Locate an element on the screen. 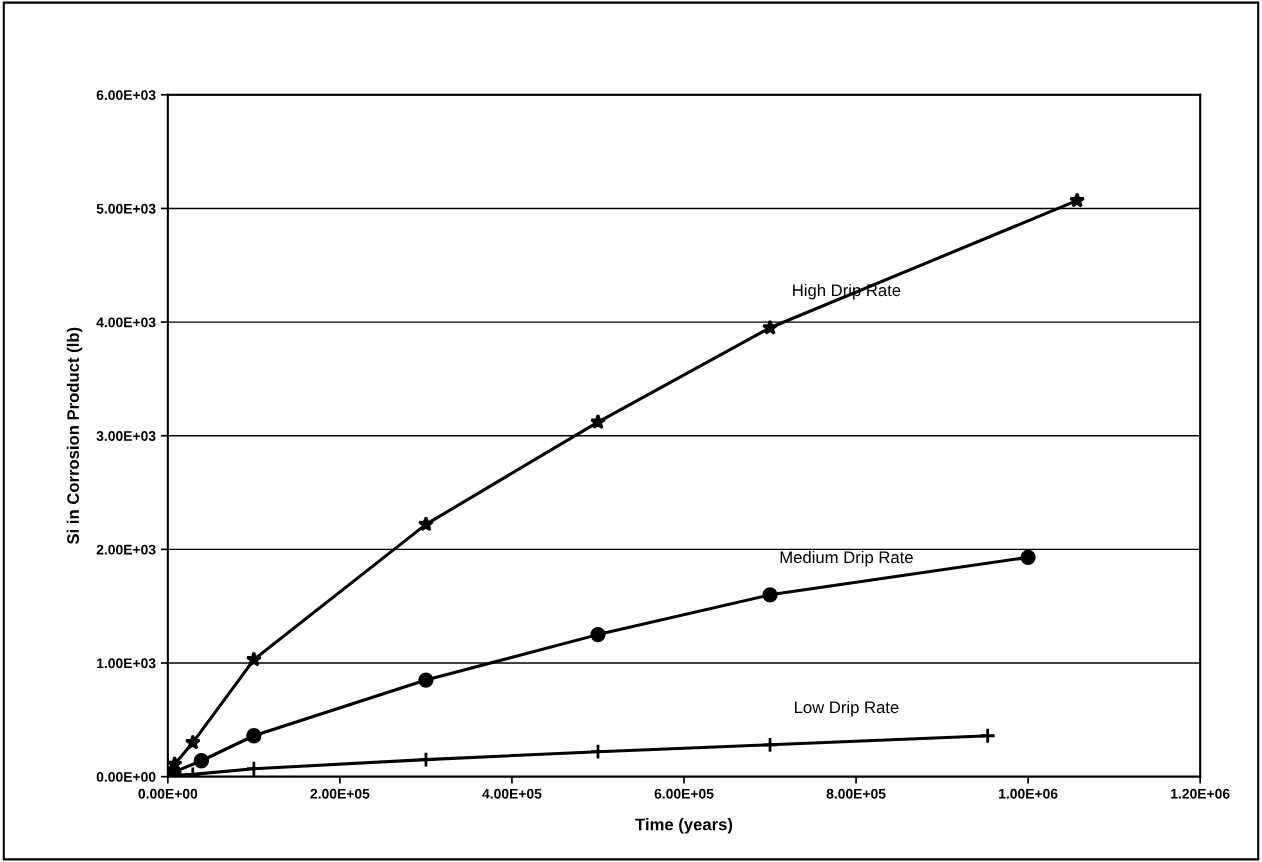 Image resolution: width=1262 pixels, height=862 pixels. series-label: Low Drip Rate is located at coordinates (846, 708).